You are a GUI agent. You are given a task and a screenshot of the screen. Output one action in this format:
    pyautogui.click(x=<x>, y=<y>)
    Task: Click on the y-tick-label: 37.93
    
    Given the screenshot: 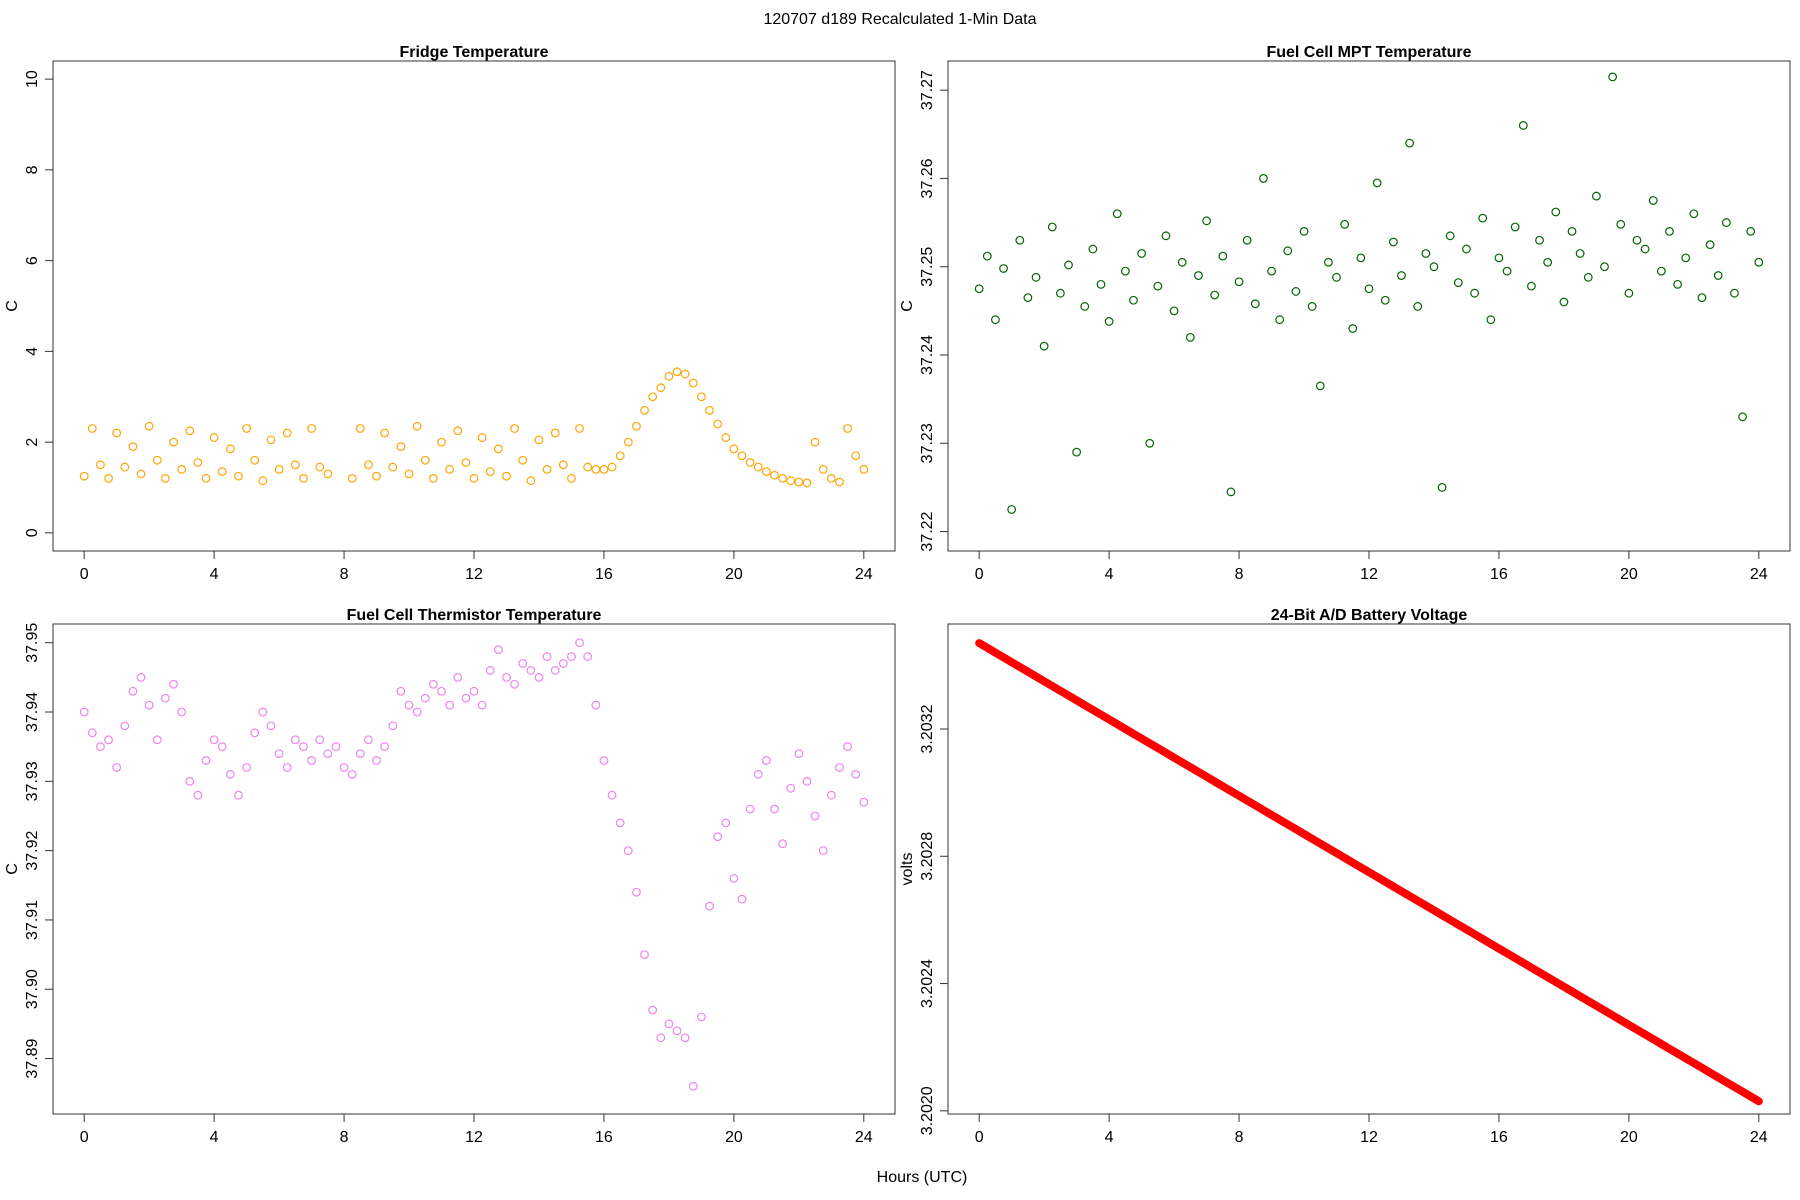 What is the action you would take?
    pyautogui.click(x=32, y=781)
    